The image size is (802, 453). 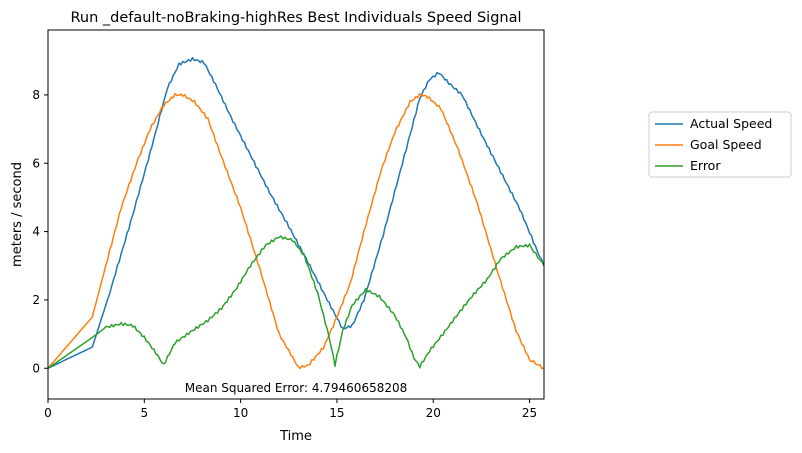 I want to click on x-axis-ticks: 0 5 10 15 20 25, so click(x=290, y=409).